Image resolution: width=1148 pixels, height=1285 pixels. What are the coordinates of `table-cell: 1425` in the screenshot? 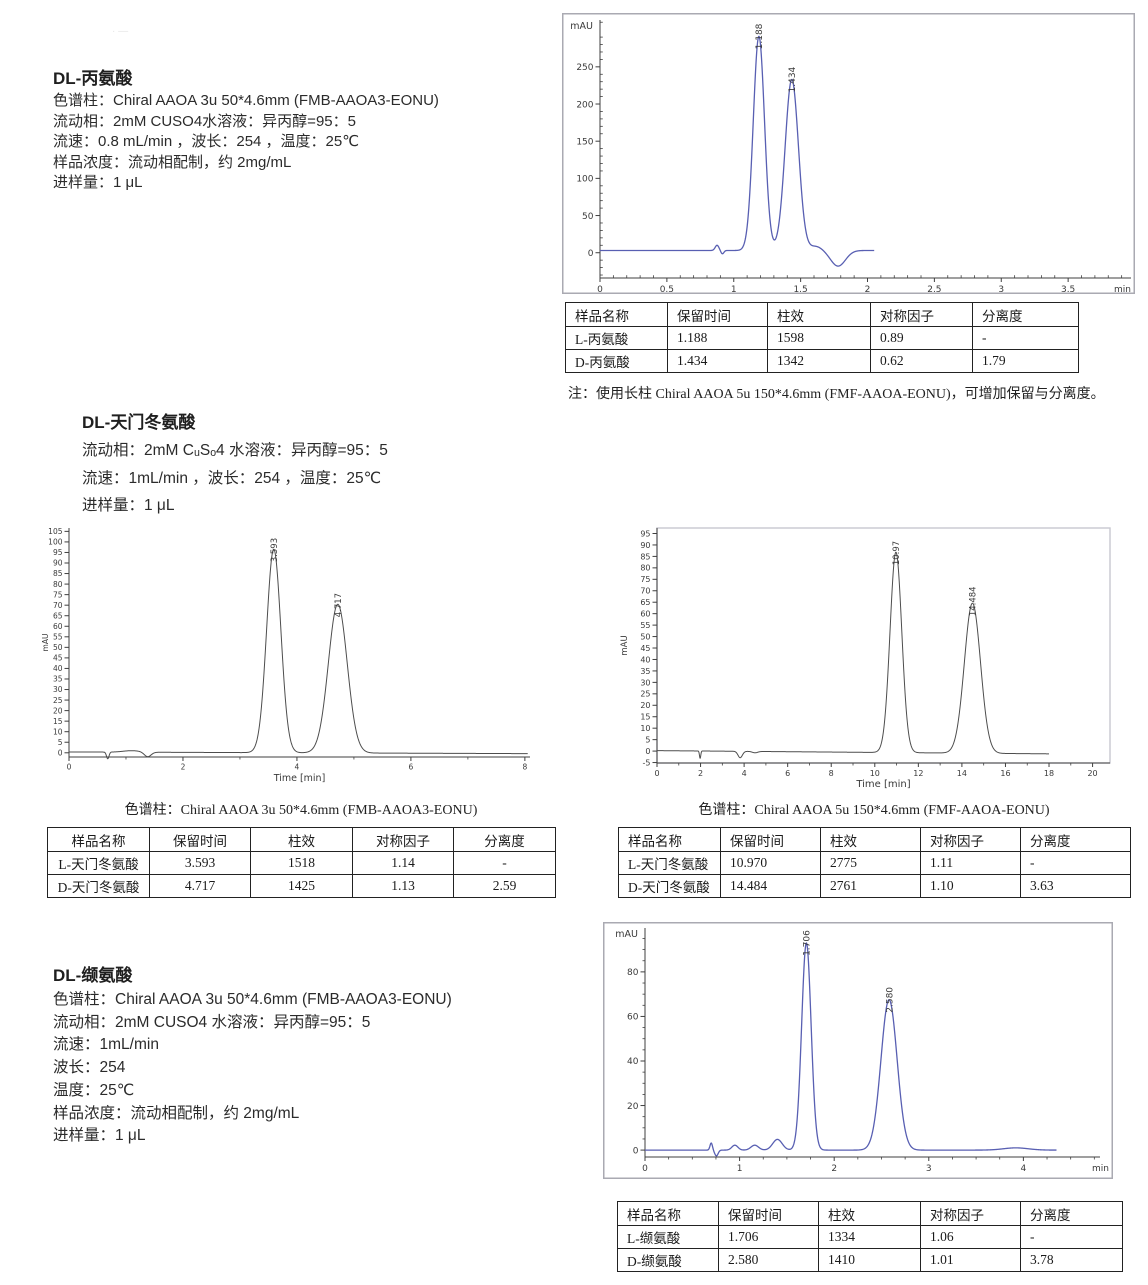 It's located at (301, 886).